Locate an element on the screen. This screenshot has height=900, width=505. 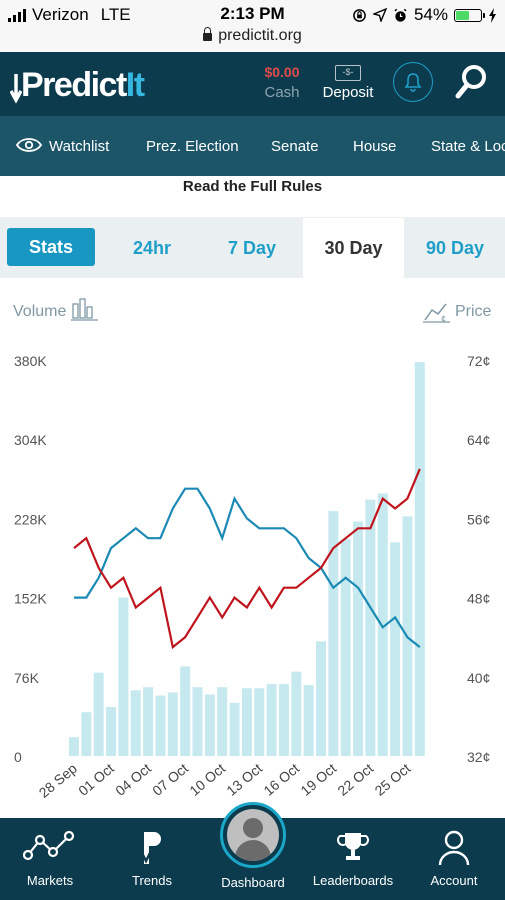
status-right: 54% is located at coordinates (424, 15).